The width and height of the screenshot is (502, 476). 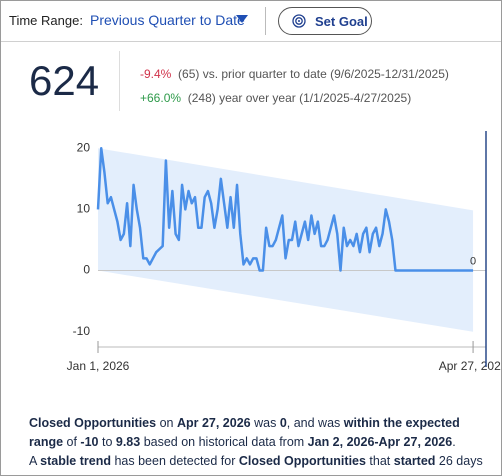 I want to click on summary-text: to, so click(x=107, y=442).